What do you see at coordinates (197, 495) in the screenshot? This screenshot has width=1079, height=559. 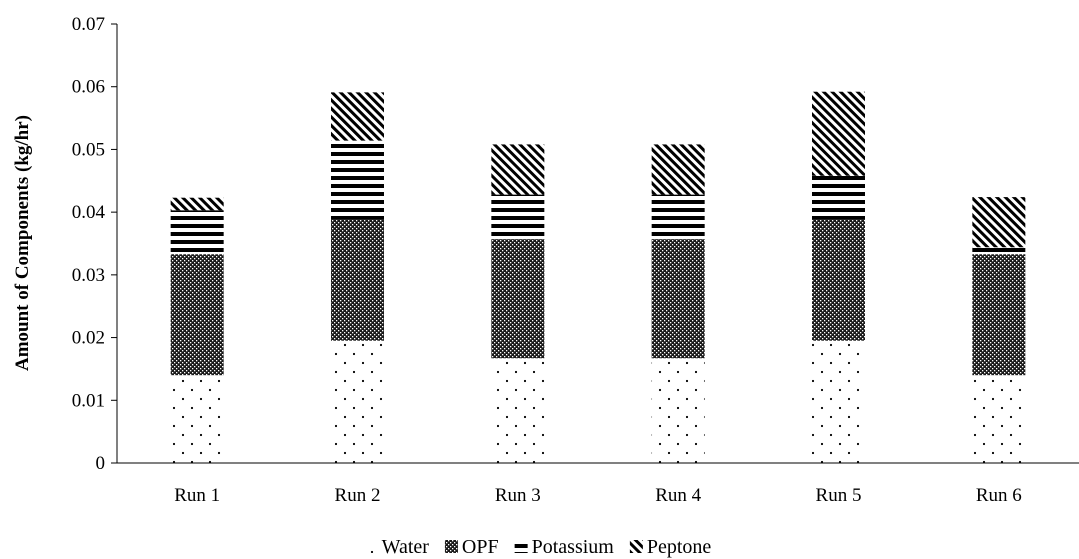 I see `x-category-label: Run 1` at bounding box center [197, 495].